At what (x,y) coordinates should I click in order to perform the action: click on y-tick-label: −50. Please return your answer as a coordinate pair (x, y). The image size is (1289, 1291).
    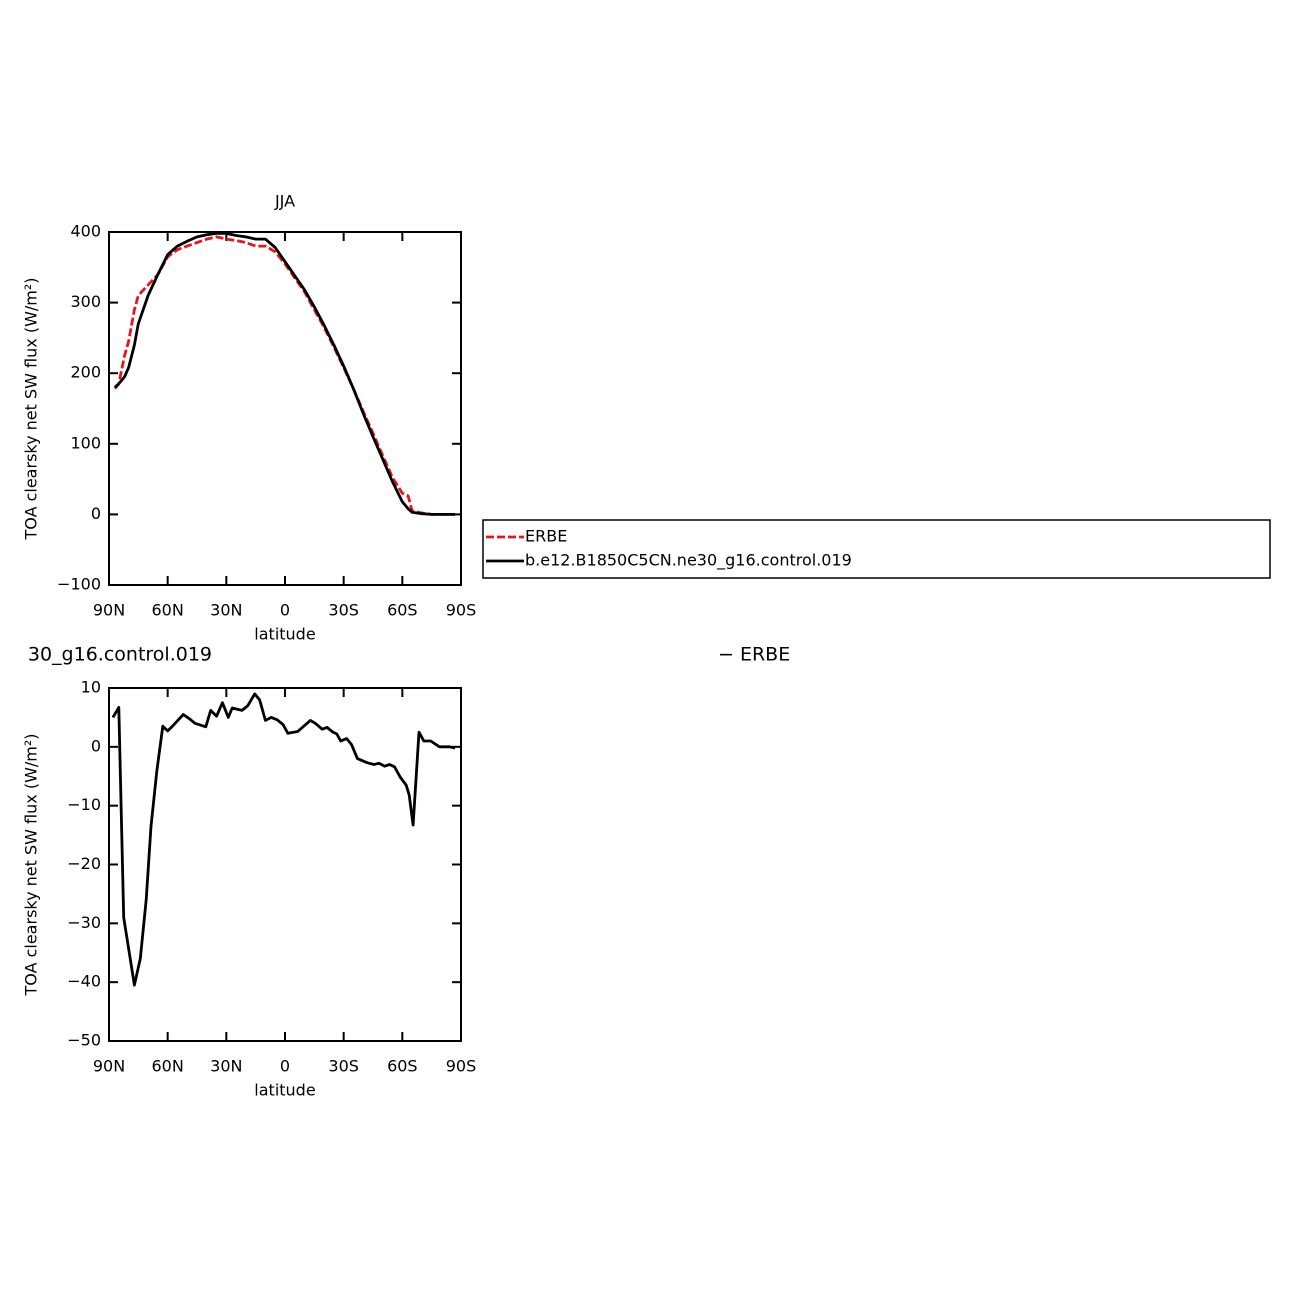
    Looking at the image, I should click on (84, 1040).